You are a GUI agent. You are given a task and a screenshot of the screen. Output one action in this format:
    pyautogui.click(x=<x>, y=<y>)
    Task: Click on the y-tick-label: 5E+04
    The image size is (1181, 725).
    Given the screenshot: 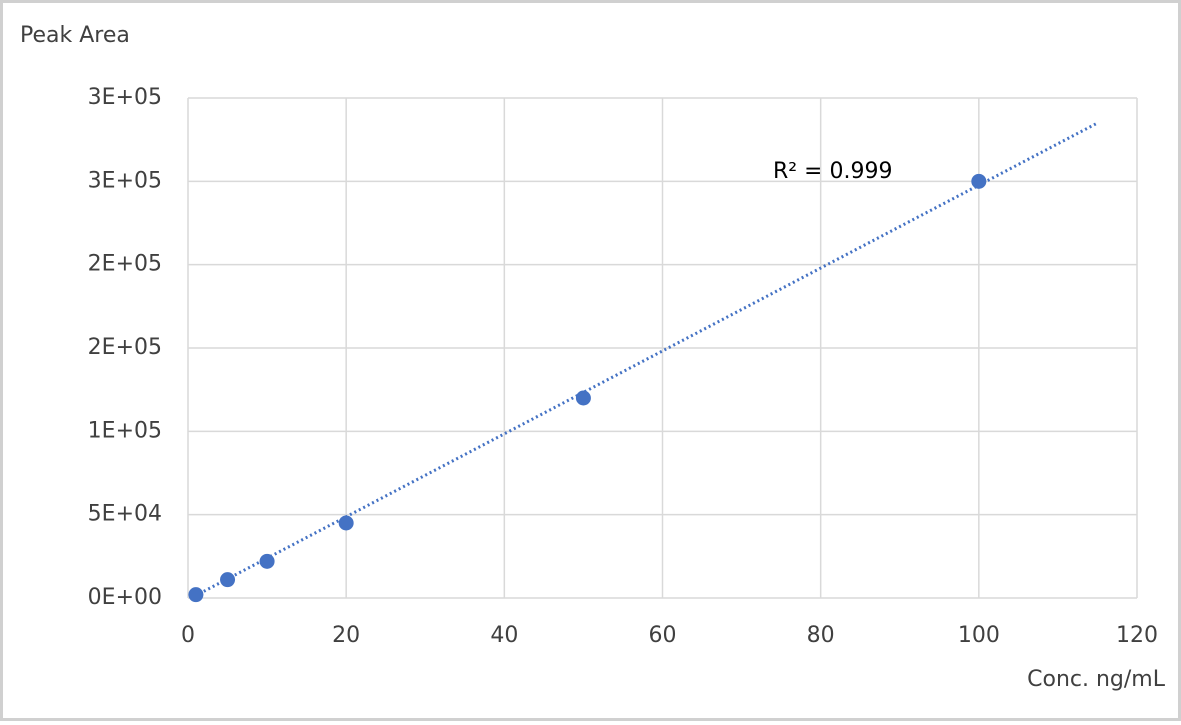 What is the action you would take?
    pyautogui.click(x=125, y=514)
    